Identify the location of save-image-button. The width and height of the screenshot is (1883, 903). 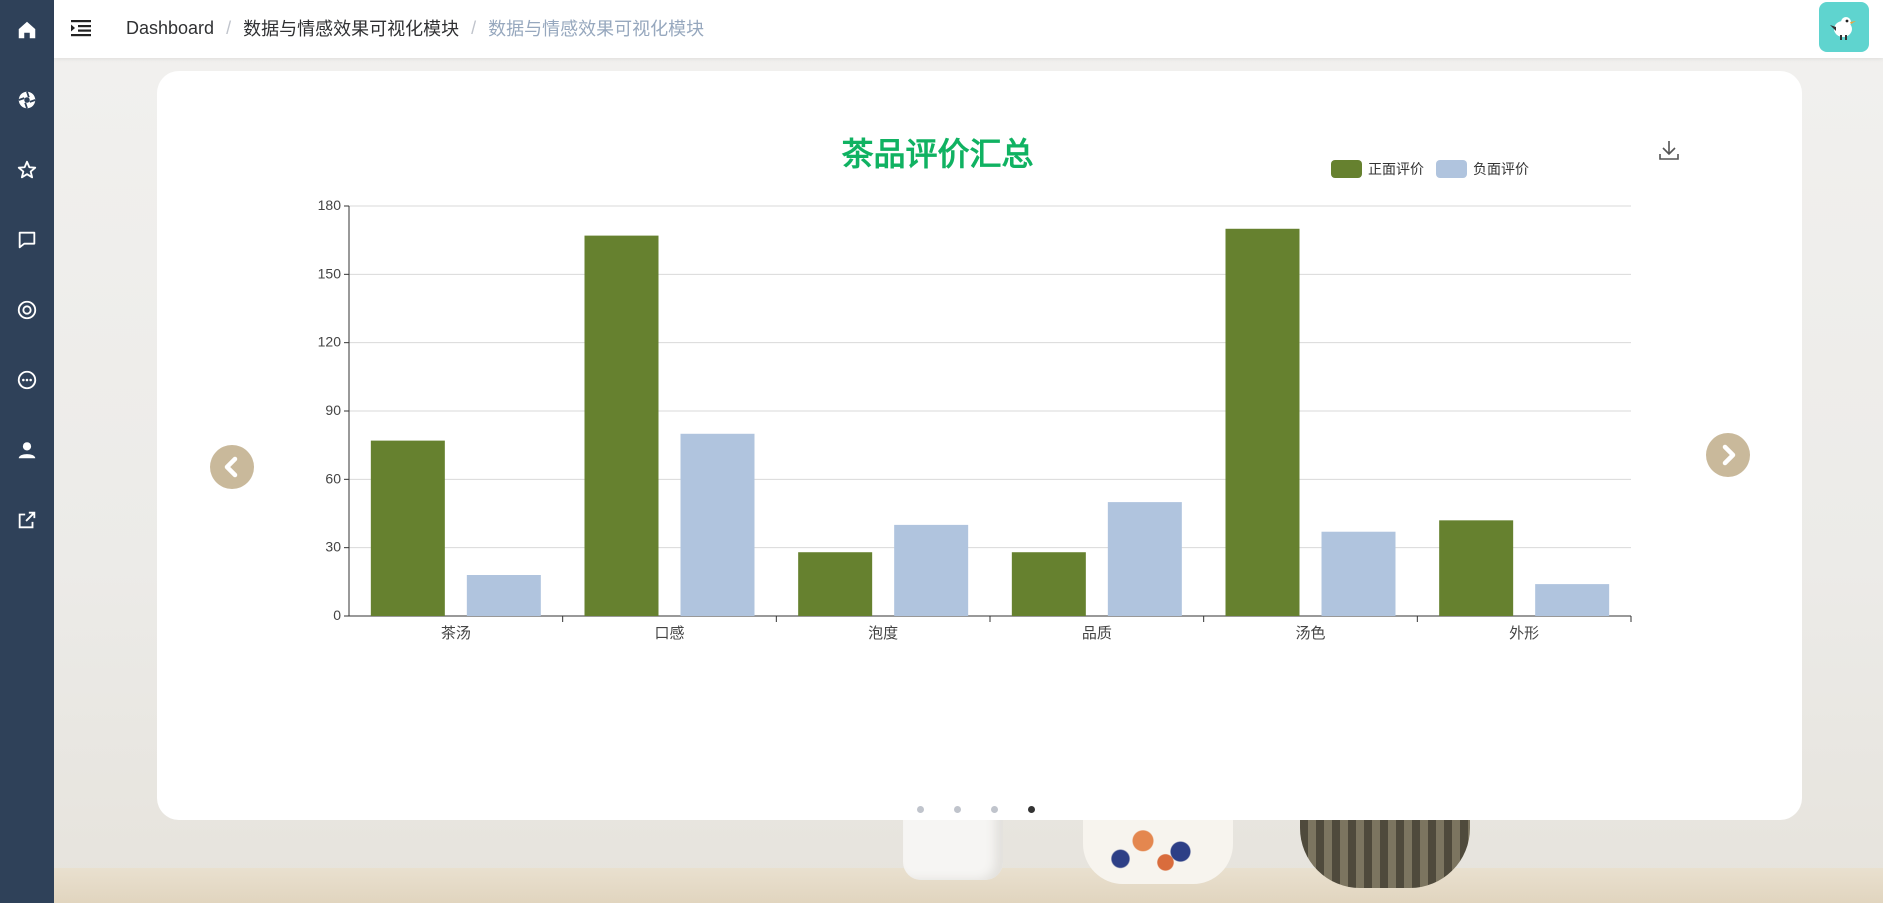
(1669, 150).